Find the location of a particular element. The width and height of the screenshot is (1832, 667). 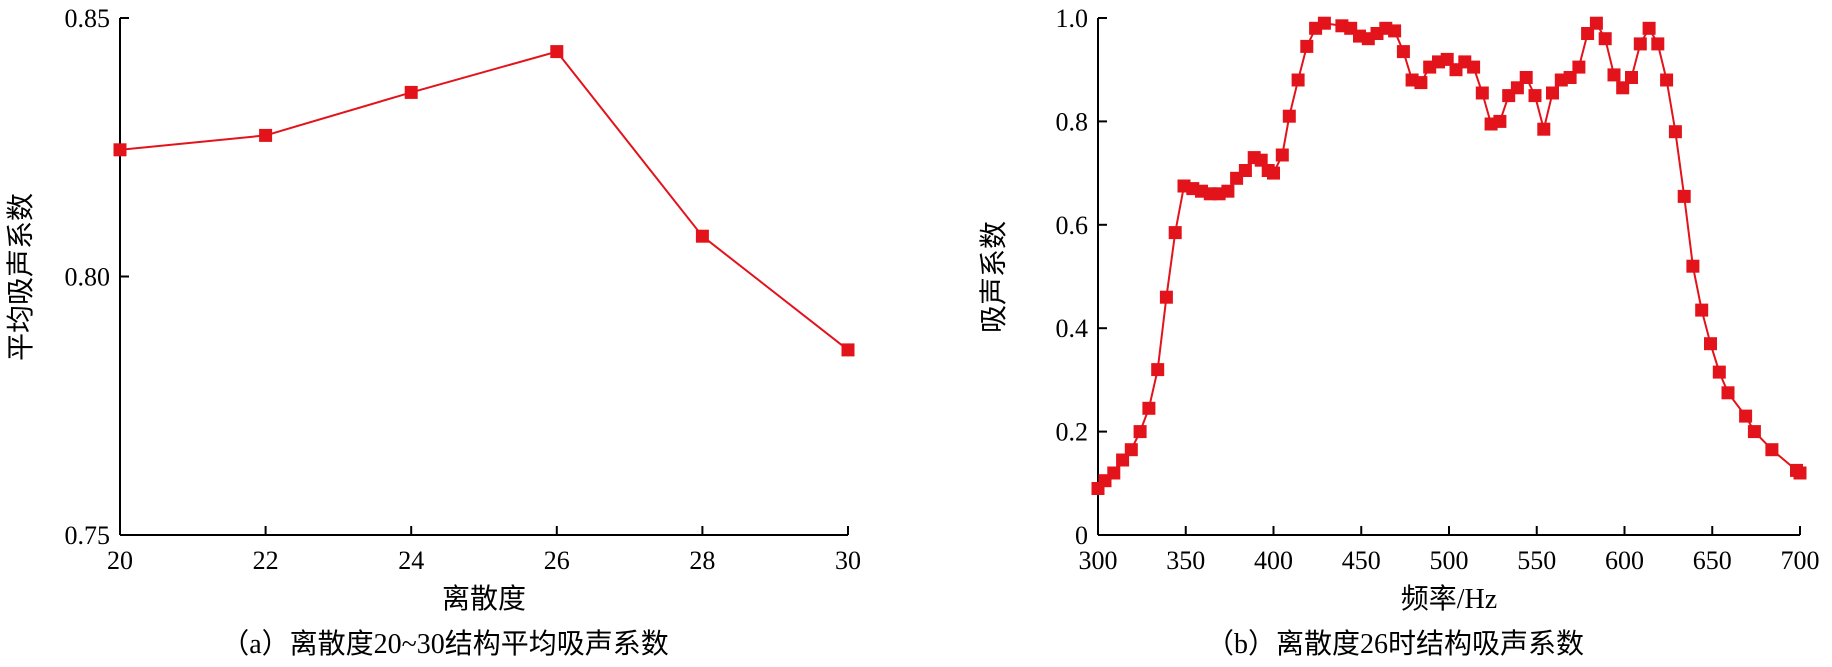

x-axis-label: 频率/Hz is located at coordinates (1449, 599).